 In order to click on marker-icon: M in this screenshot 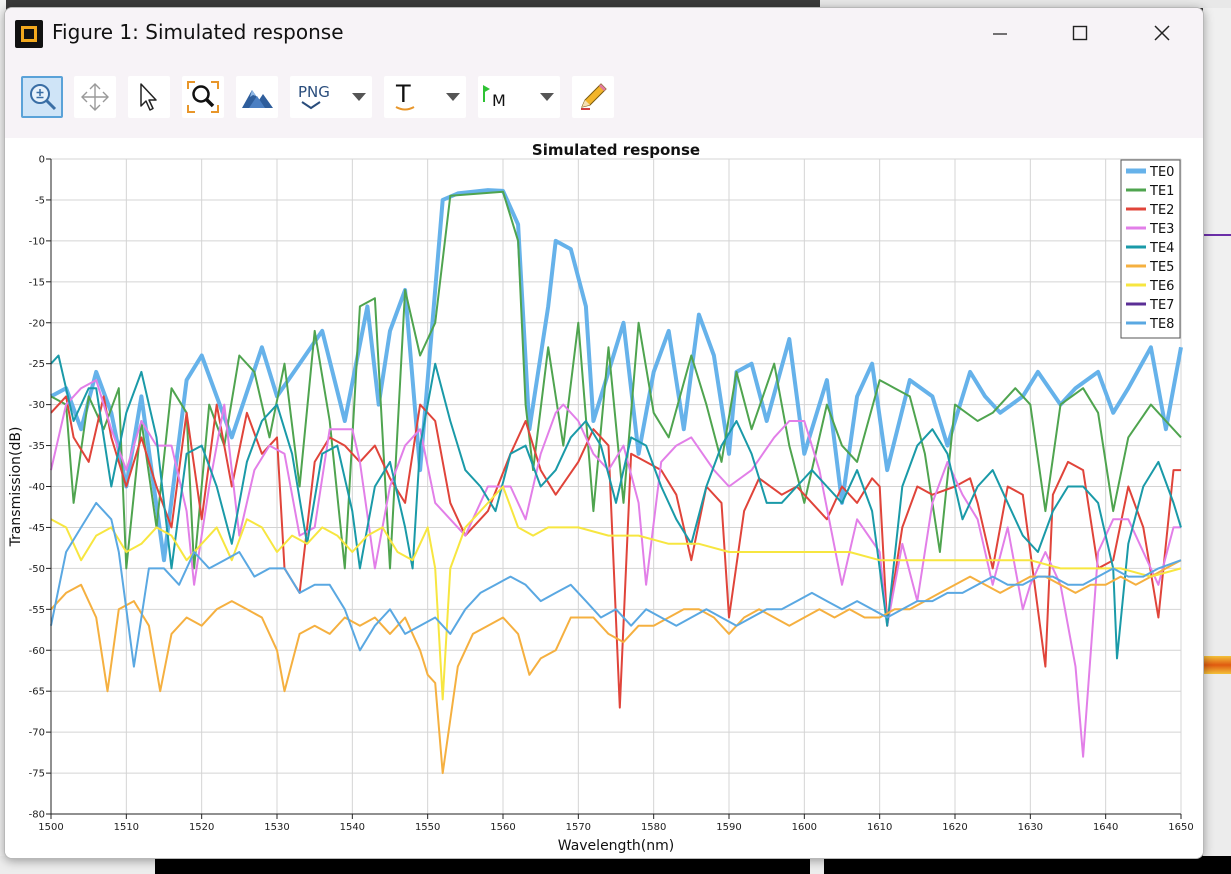, I will do `click(494, 97)`.